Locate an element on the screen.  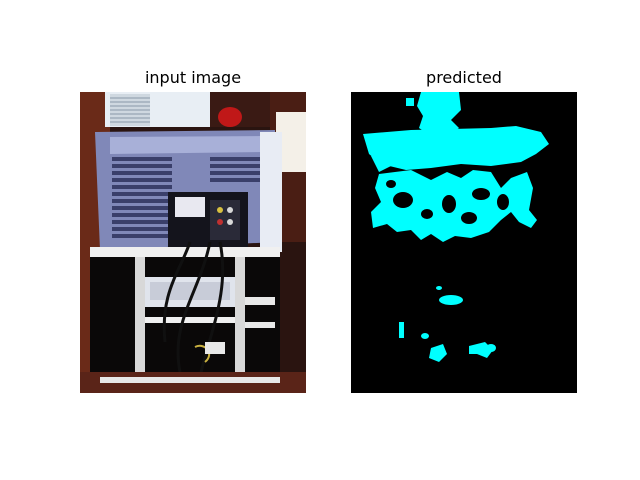
input-image-title: input image is located at coordinates (193, 77).